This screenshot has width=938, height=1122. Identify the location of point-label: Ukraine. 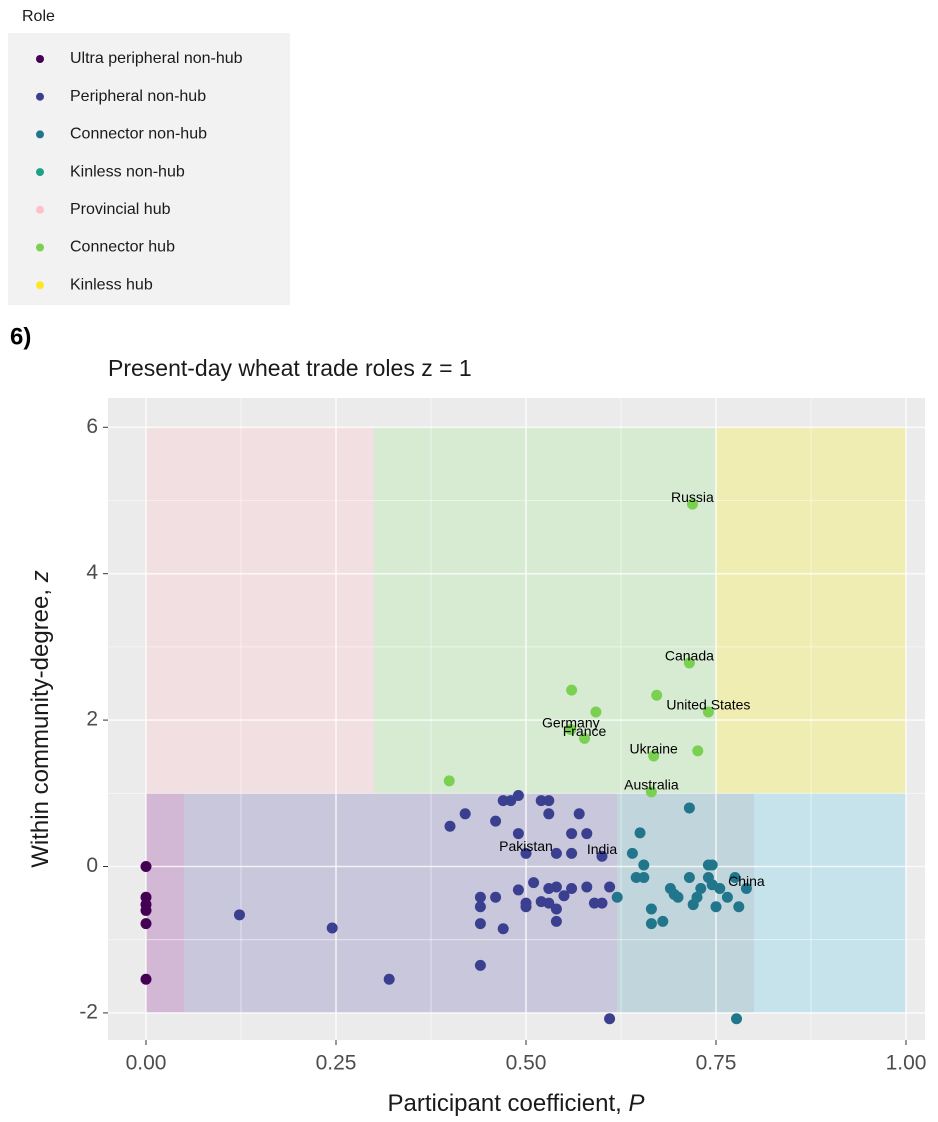
(654, 749).